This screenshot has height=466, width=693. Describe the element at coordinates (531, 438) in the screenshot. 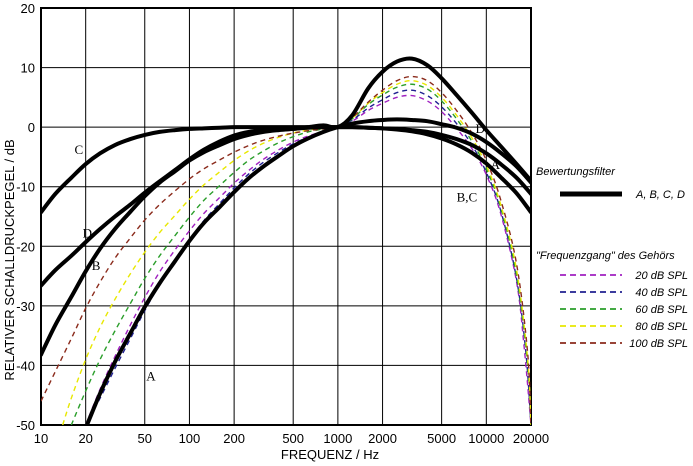

I see `x-tick-label: 20000` at that location.